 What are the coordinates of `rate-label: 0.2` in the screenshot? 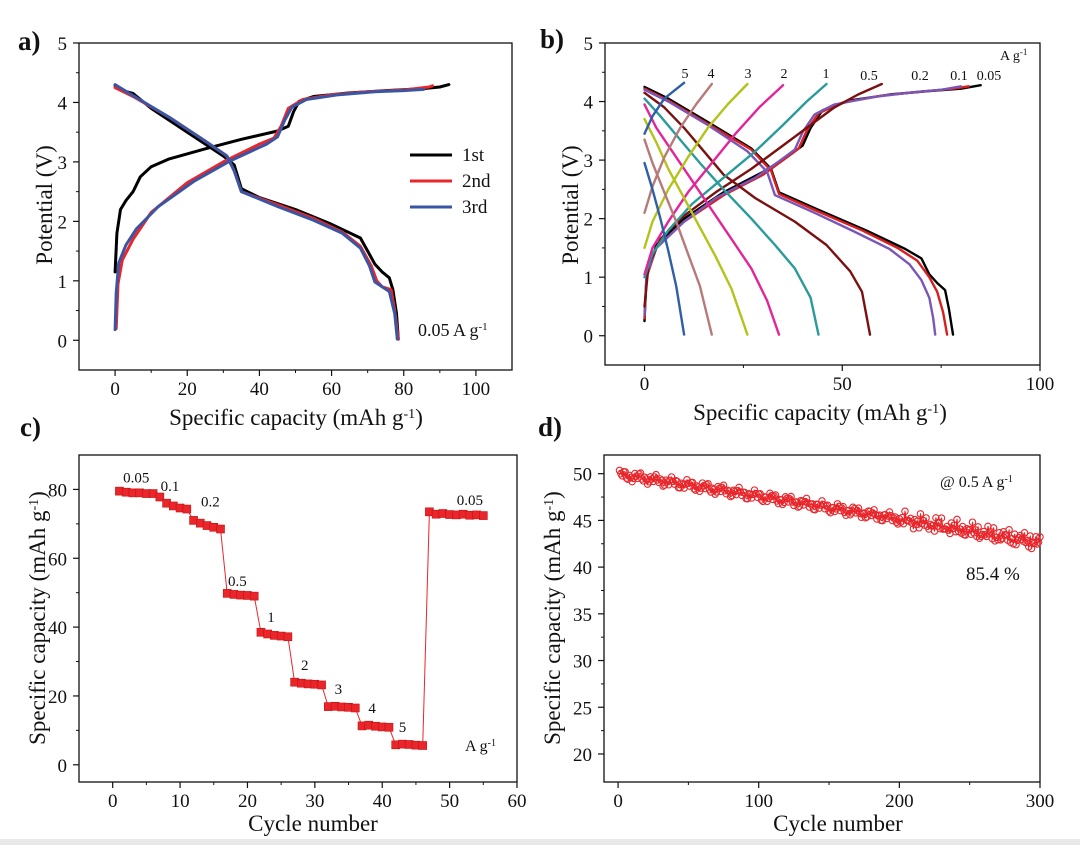 It's located at (210, 503).